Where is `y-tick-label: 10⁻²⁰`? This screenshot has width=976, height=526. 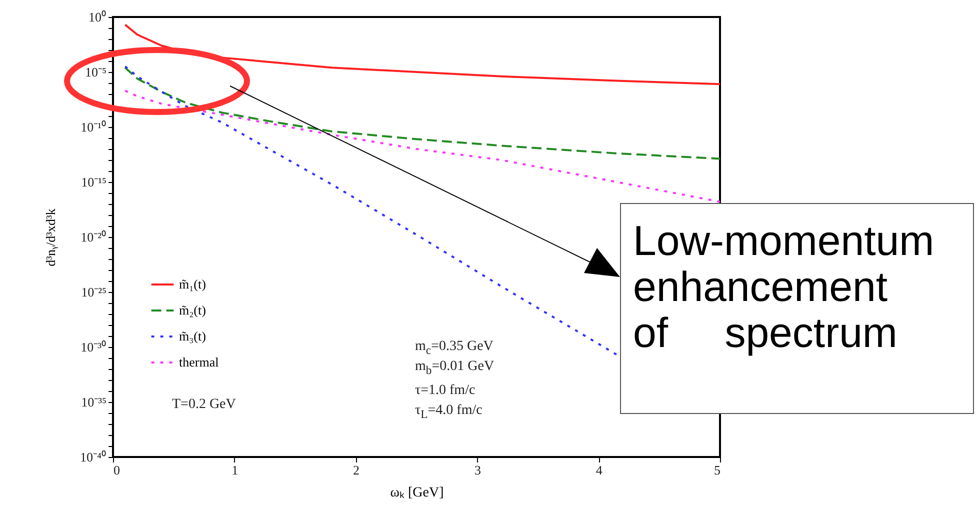
y-tick-label: 10⁻²⁰ is located at coordinates (93, 237).